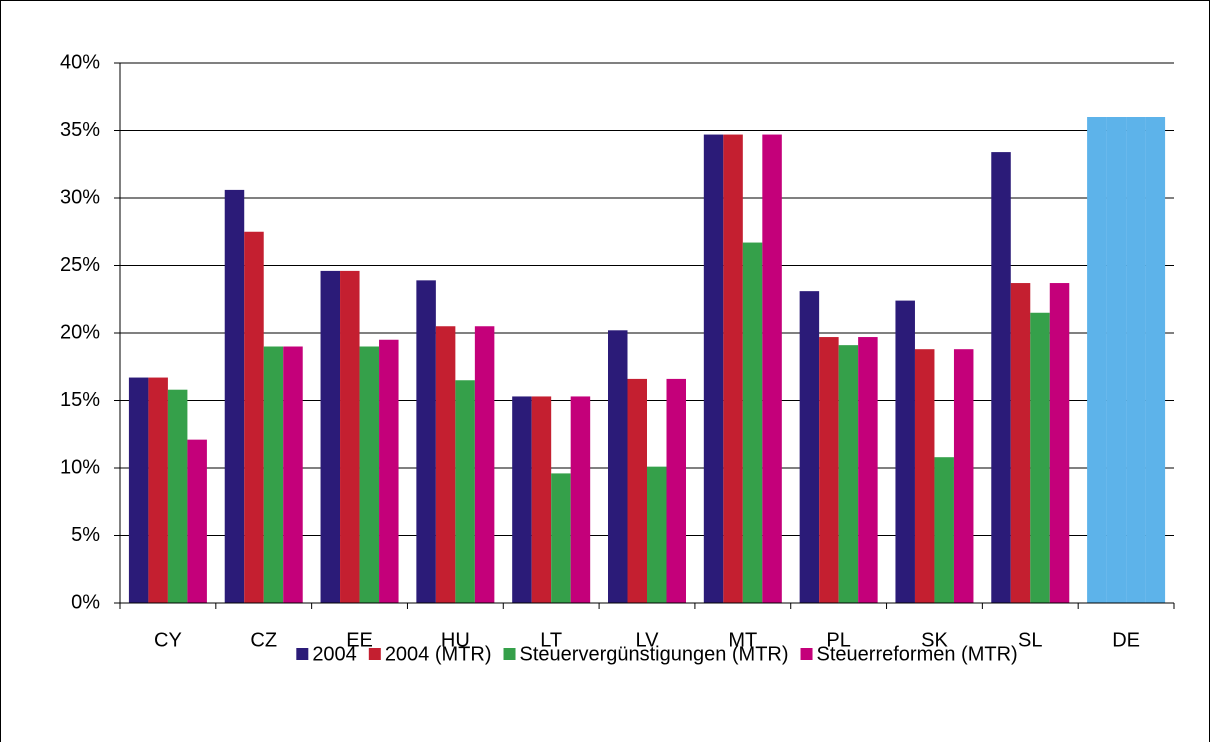 The width and height of the screenshot is (1211, 742). Describe the element at coordinates (168, 640) in the screenshot. I see `x-tick-label: CY` at that location.